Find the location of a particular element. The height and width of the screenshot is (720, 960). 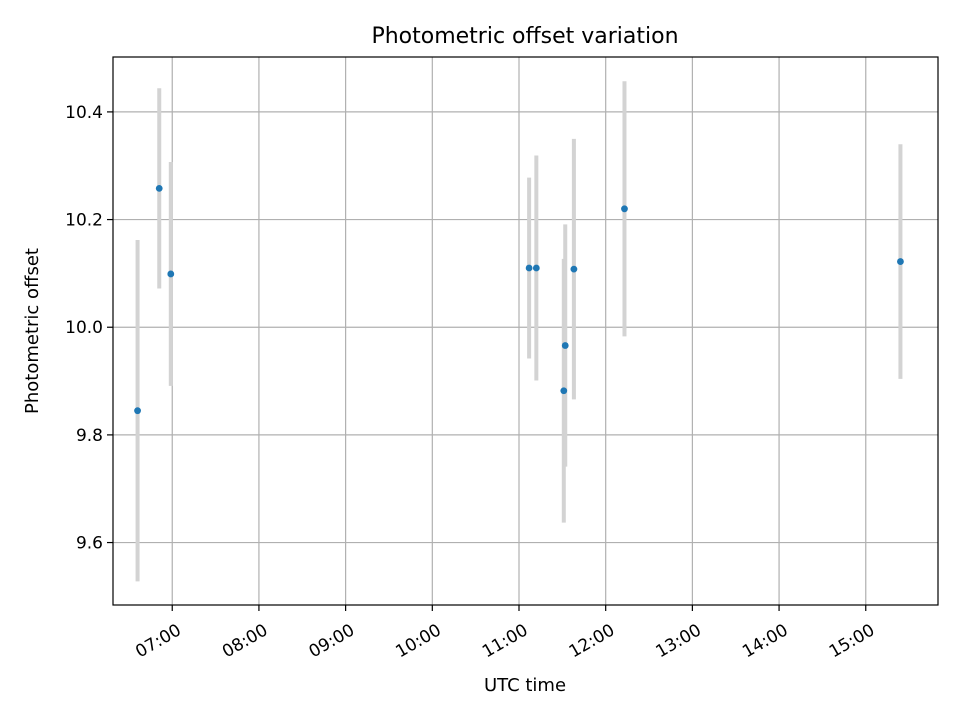

y-tick-label: 10.0 is located at coordinates (84, 328).